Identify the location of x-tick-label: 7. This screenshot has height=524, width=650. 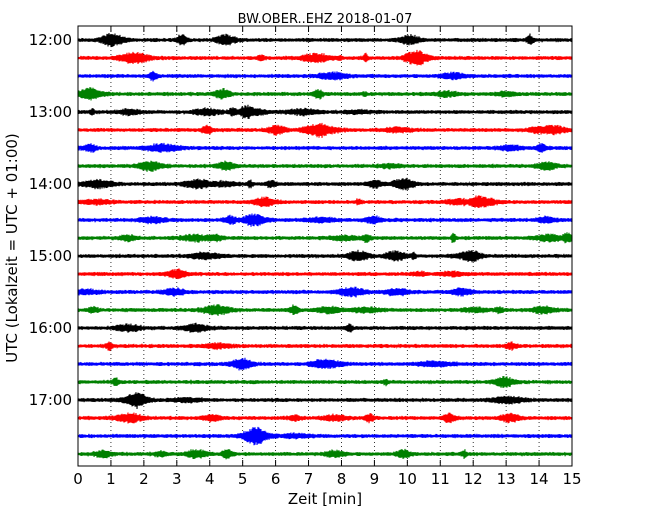
(309, 479).